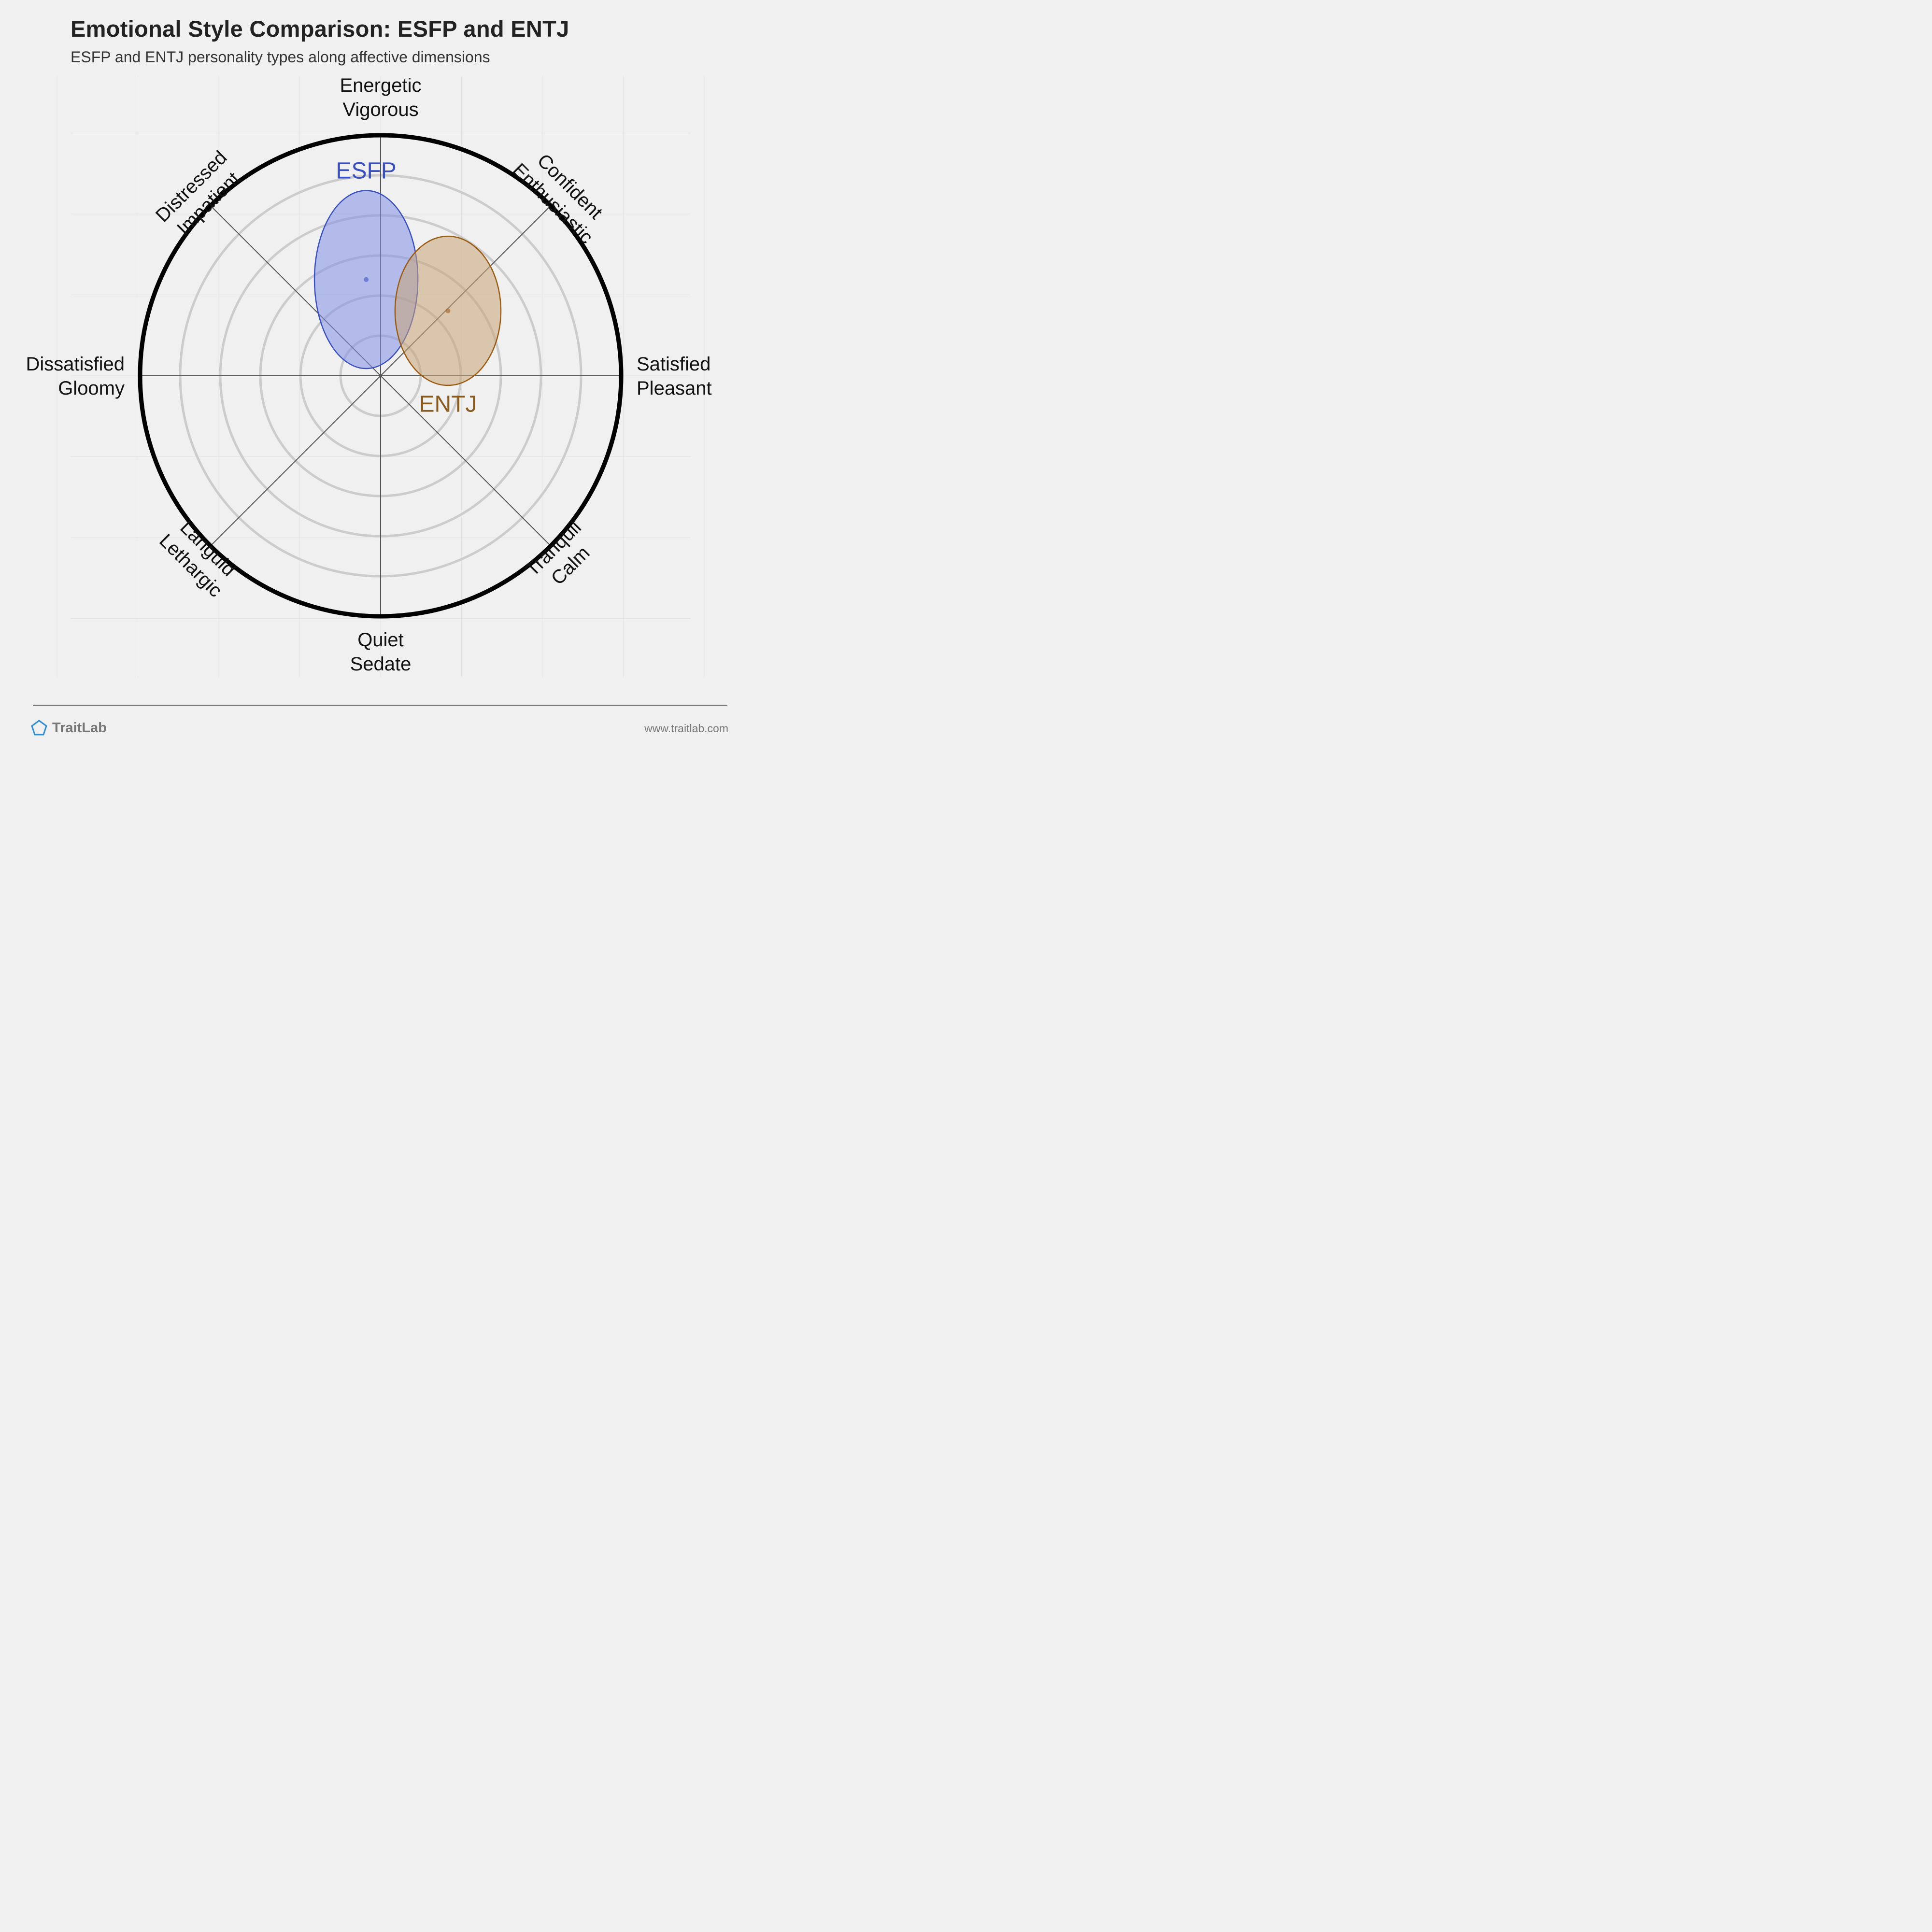  I want to click on axis-label-line: Gloomy, so click(91, 388).